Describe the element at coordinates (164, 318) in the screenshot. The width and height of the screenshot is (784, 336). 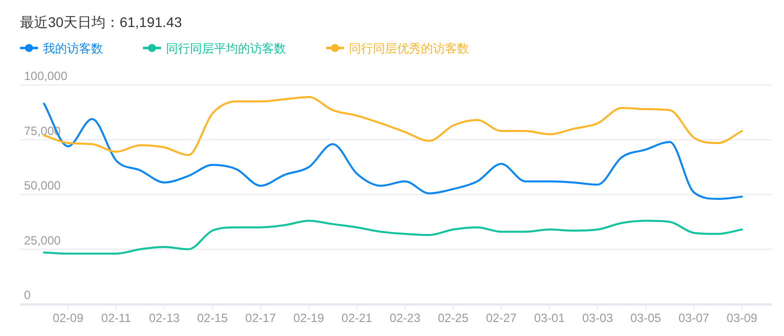
I see `x-tick-label: 02-13` at that location.